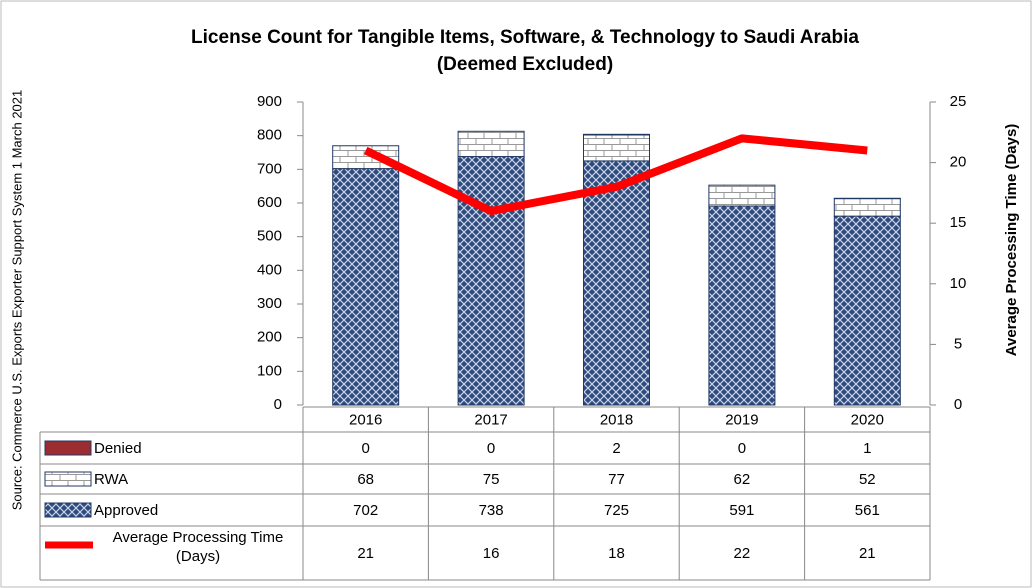 The height and width of the screenshot is (588, 1032). What do you see at coordinates (491, 553) in the screenshot?
I see `table-value: 16` at bounding box center [491, 553].